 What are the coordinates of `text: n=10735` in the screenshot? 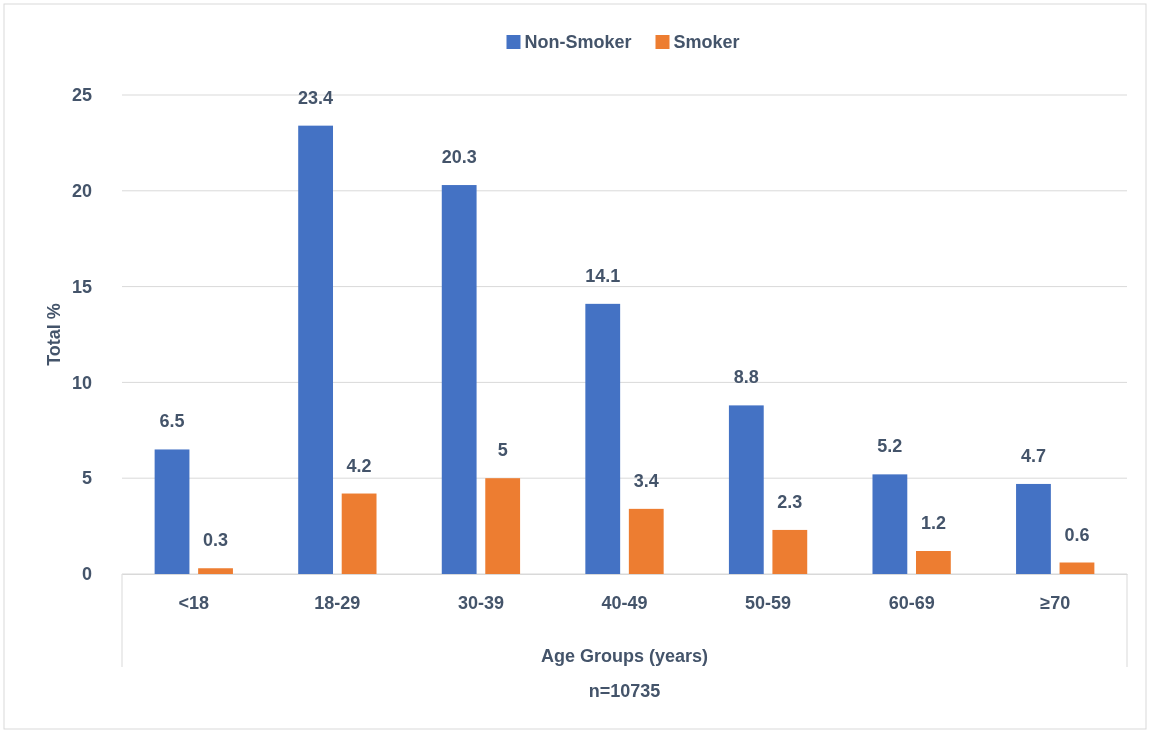 It's located at (624, 691).